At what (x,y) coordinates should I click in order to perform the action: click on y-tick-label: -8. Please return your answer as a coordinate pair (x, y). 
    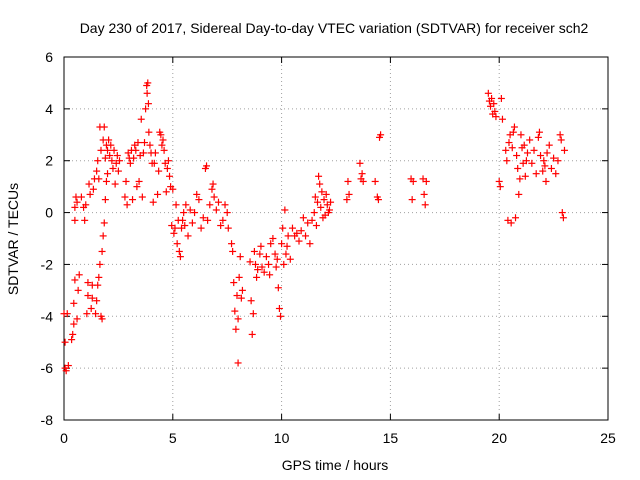
    Looking at the image, I should click on (47, 420).